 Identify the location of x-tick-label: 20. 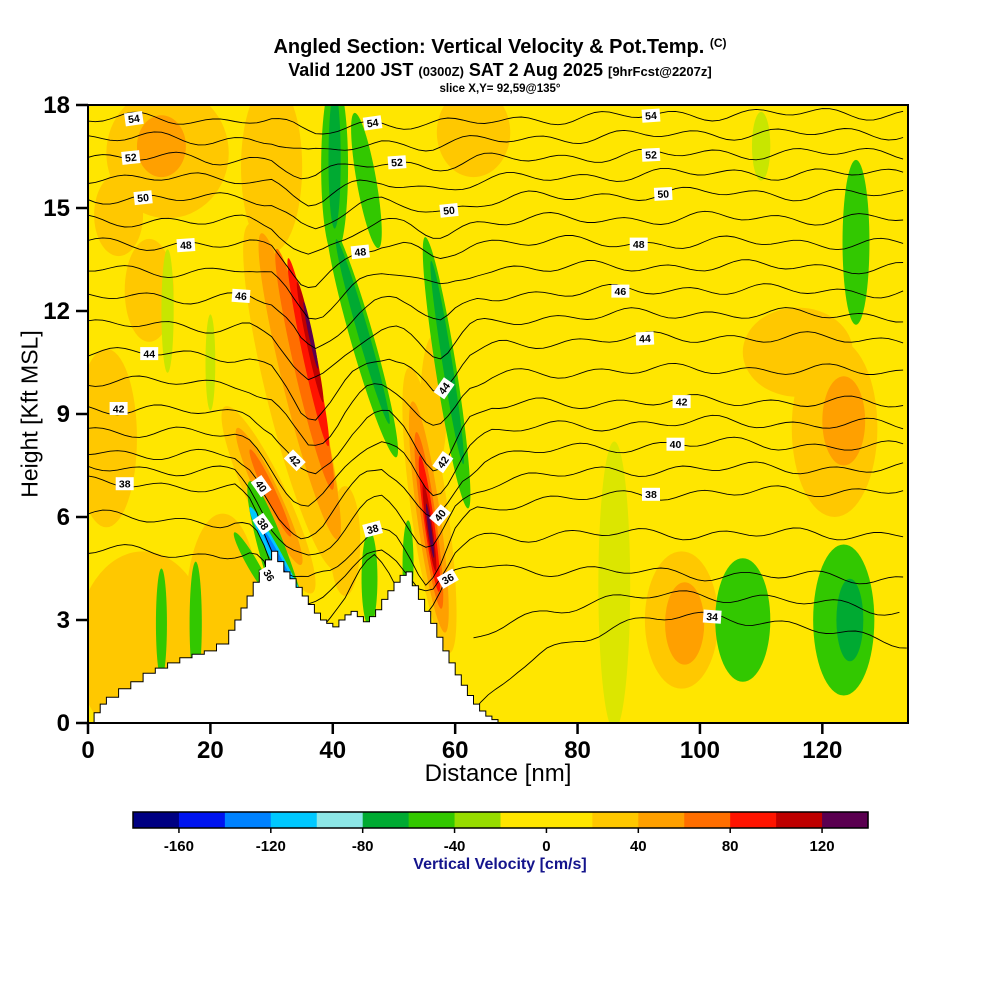
(210, 750).